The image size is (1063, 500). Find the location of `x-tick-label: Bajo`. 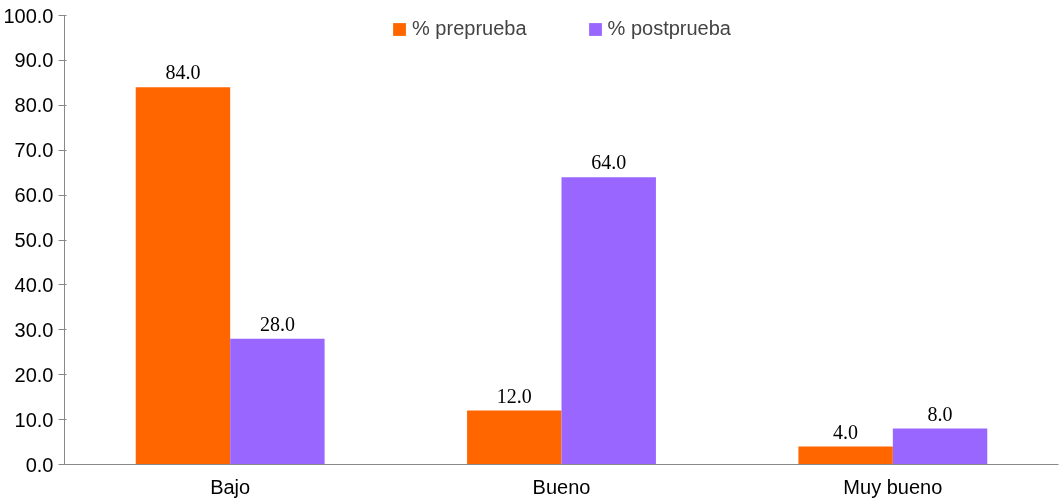

x-tick-label: Bajo is located at coordinates (230, 486).